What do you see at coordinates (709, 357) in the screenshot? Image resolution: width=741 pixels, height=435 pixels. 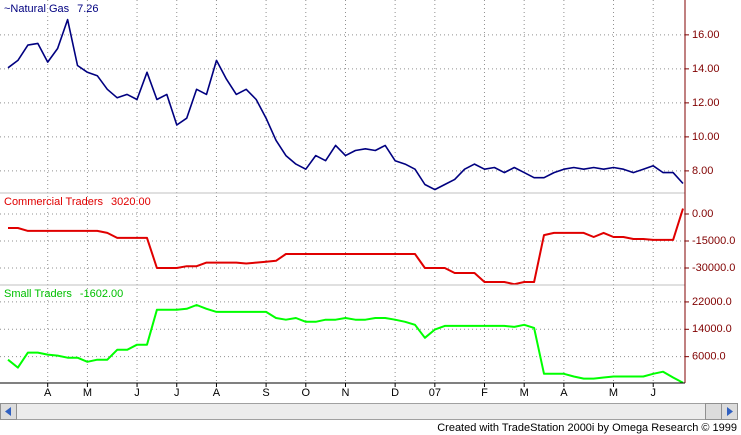 I see `y-tick-label: 6000.0` at bounding box center [709, 357].